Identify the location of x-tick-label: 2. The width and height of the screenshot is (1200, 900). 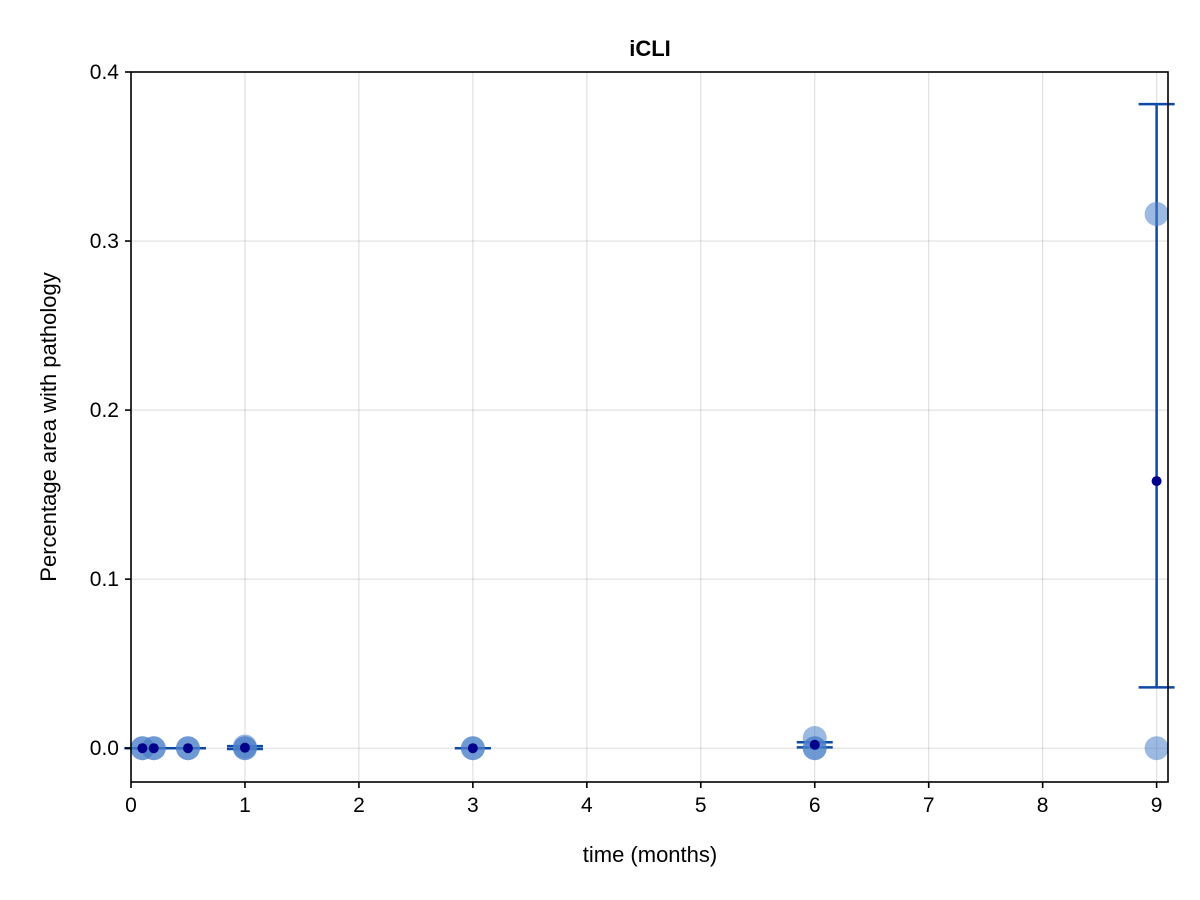
(359, 805).